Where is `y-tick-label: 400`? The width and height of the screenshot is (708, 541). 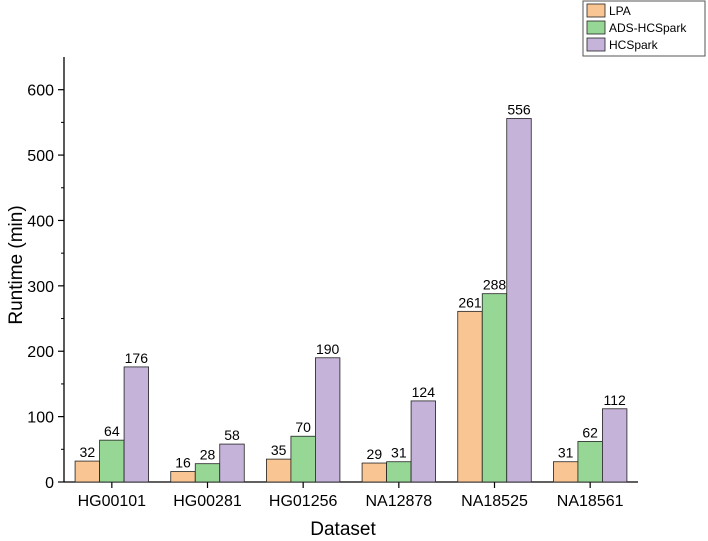
y-tick-label: 400 is located at coordinates (40, 221).